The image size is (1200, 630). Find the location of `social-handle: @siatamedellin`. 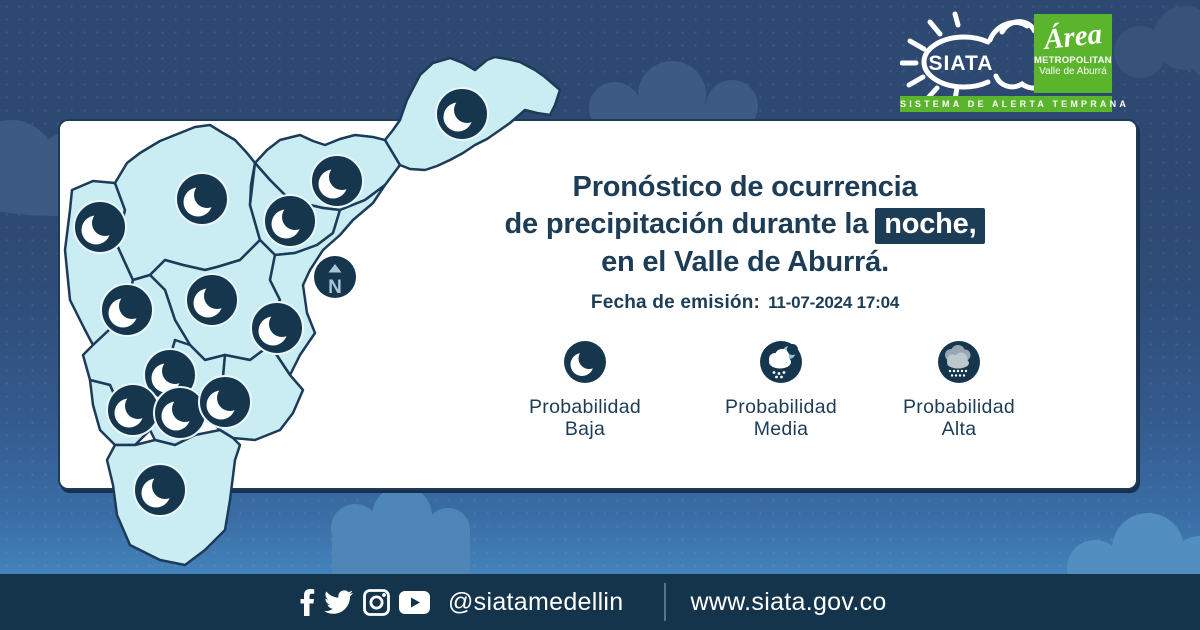

social-handle: @siatamedellin is located at coordinates (536, 601).